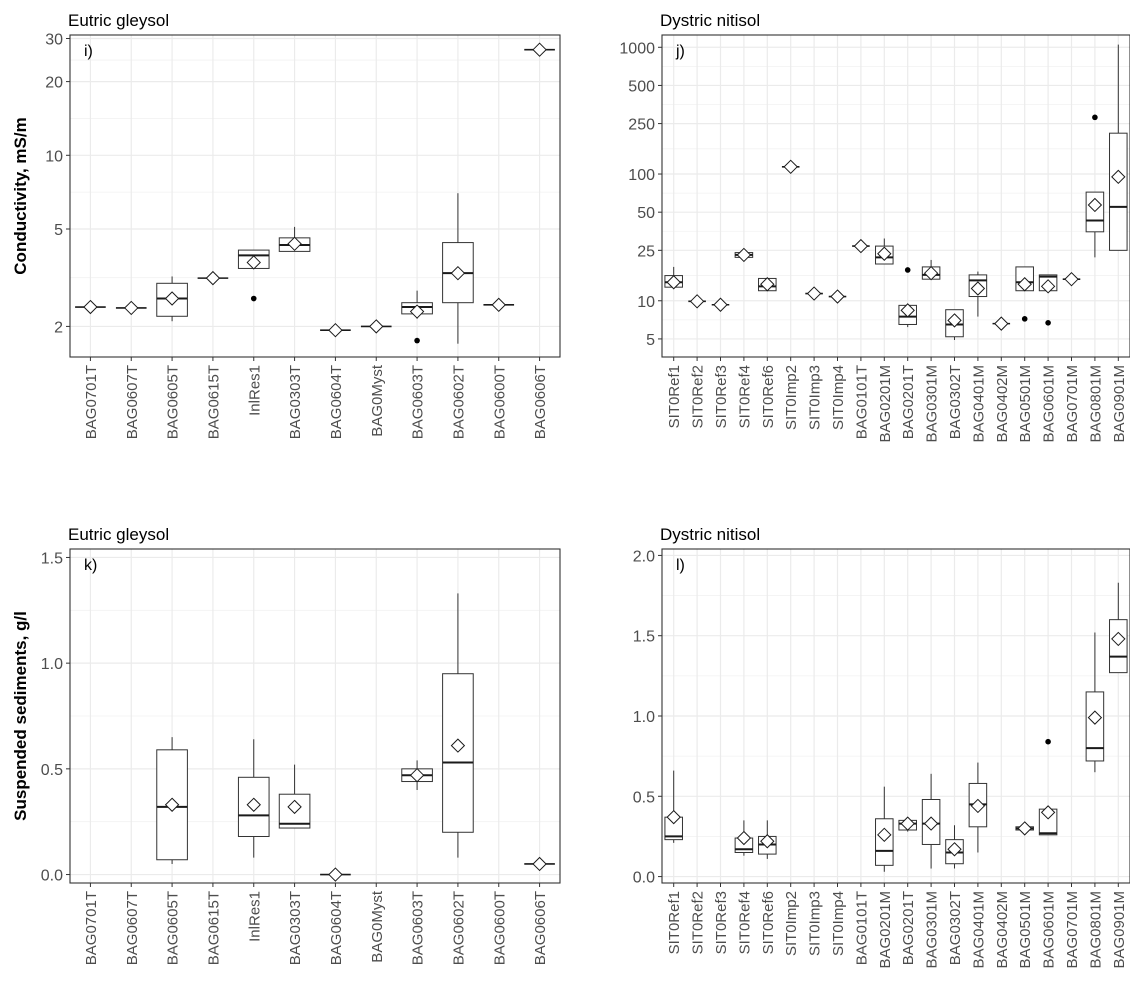 The image size is (1130, 1001). I want to click on box-SIT0Ref2, so click(697, 301).